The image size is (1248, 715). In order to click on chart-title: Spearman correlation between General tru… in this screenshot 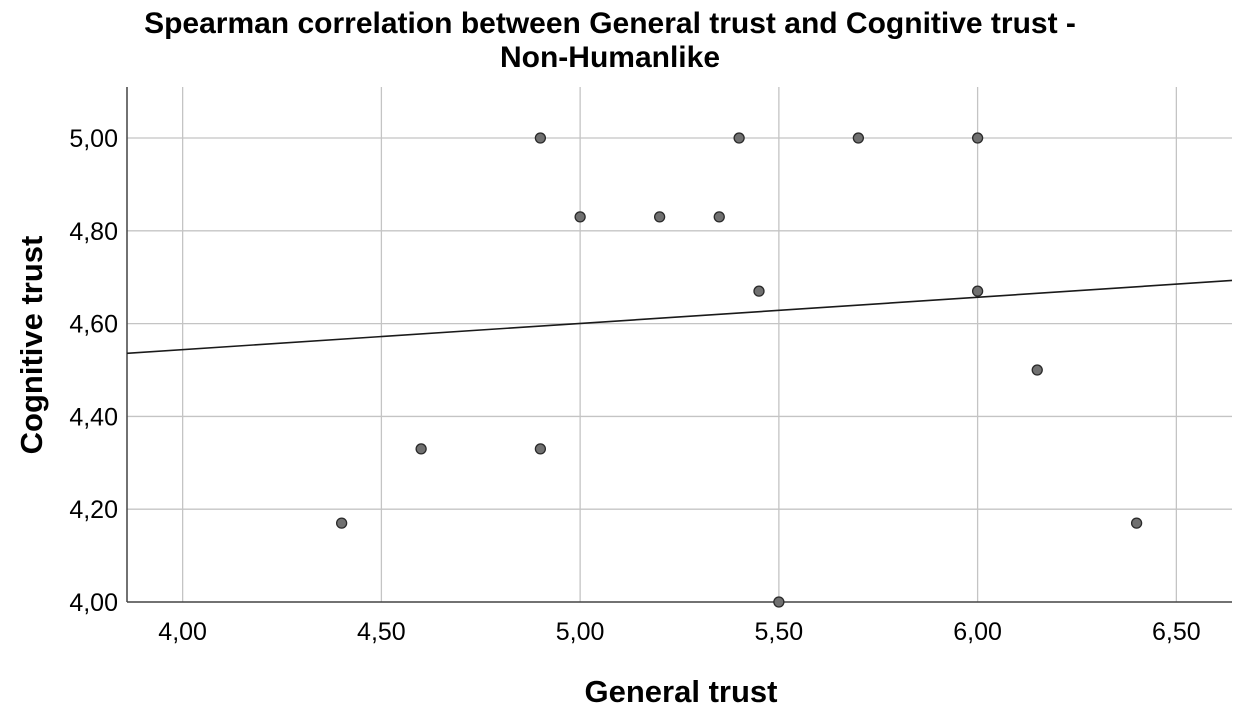, I will do `click(610, 40)`.